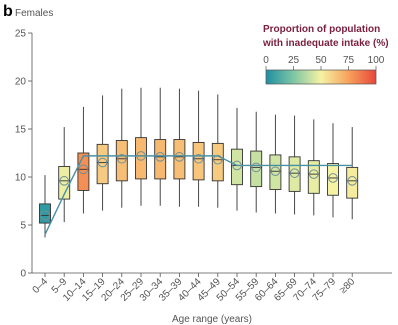 This screenshot has height=325, width=398. What do you see at coordinates (321, 29) in the screenshot?
I see `legend-title-line1: Proportion of population` at bounding box center [321, 29].